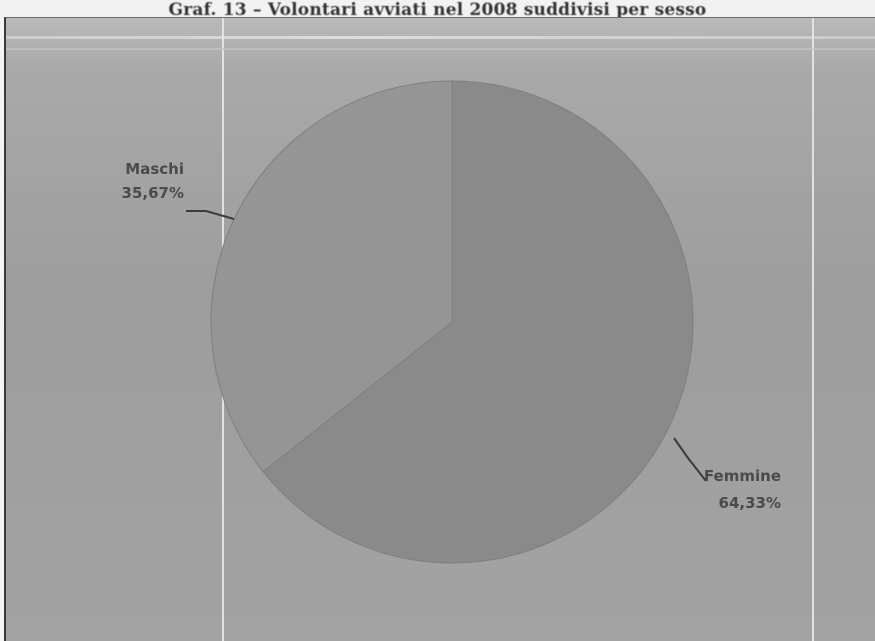 The height and width of the screenshot is (641, 875). Describe the element at coordinates (742, 476) in the screenshot. I see `slice-label-femmine: Femmine` at that location.